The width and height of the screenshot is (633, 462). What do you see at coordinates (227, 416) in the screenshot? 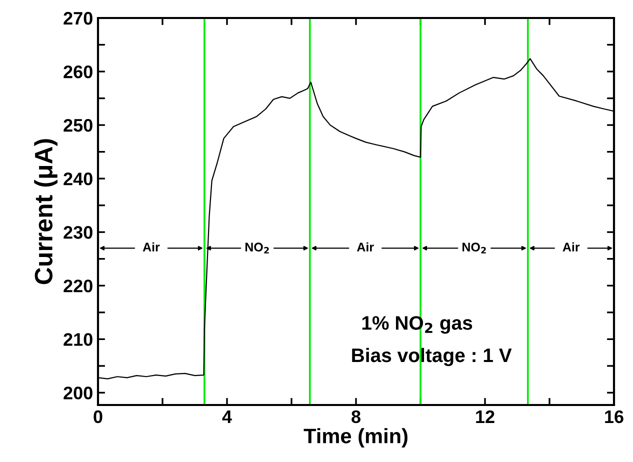
I see `x-tick-label: 4` at bounding box center [227, 416].